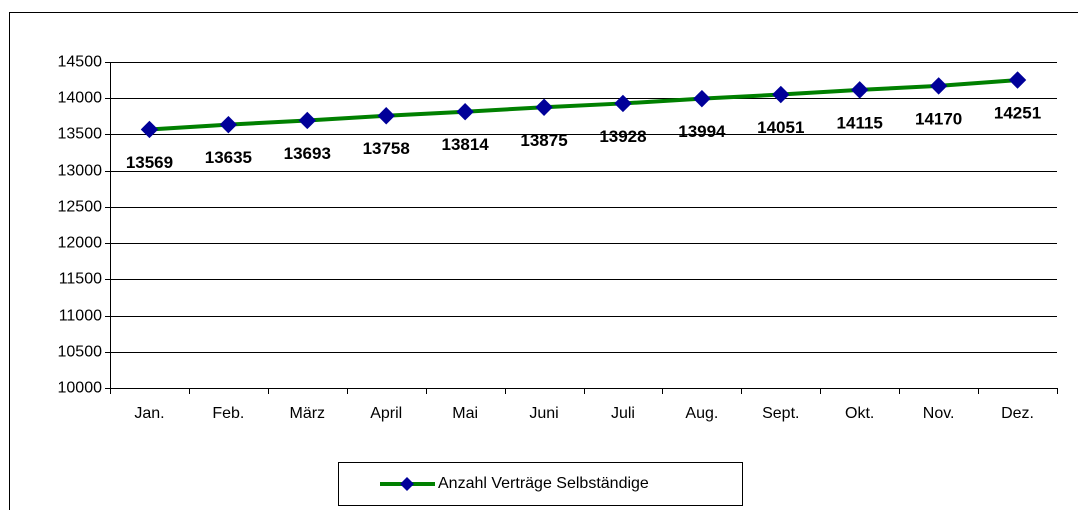 This screenshot has width=1078, height=510. Describe the element at coordinates (622, 136) in the screenshot. I see `data-label: 13928` at that location.